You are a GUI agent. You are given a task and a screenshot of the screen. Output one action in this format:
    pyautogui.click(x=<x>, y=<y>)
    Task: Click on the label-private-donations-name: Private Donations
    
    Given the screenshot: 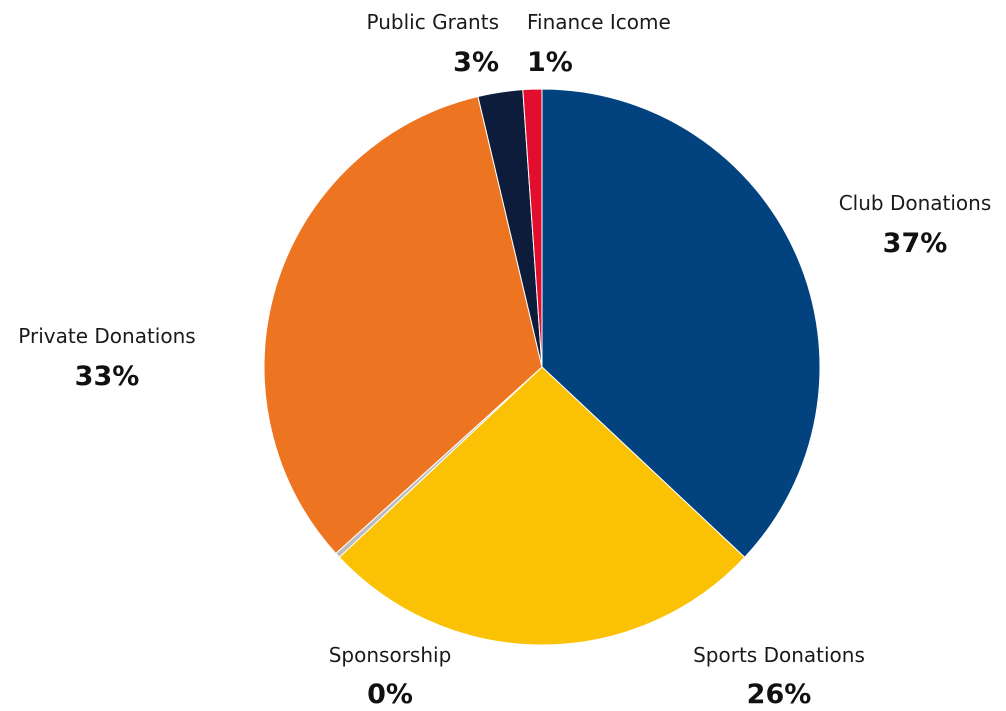 What is the action you would take?
    pyautogui.click(x=106, y=336)
    